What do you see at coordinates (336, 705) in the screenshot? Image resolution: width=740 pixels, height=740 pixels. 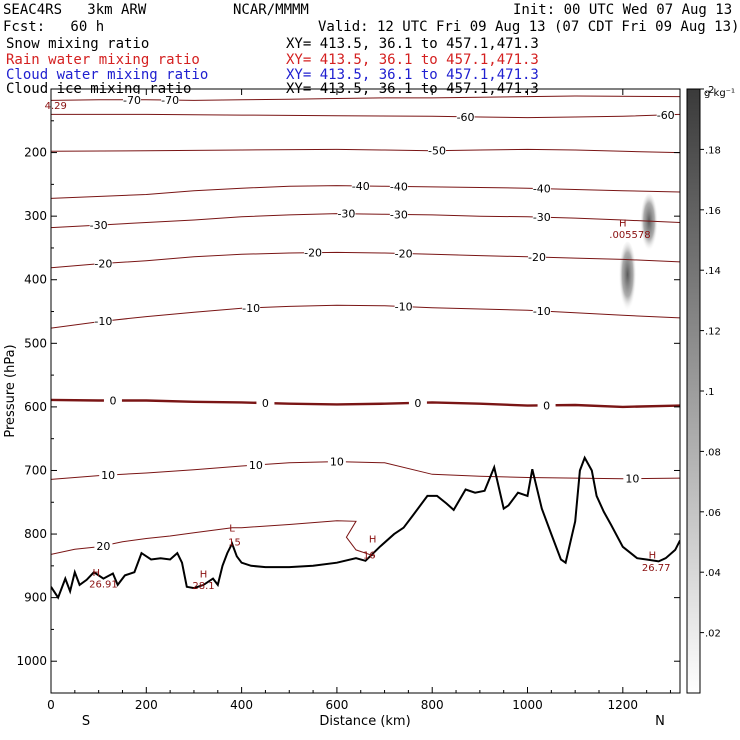 I see `x-tick-label-600: 600` at bounding box center [336, 705].